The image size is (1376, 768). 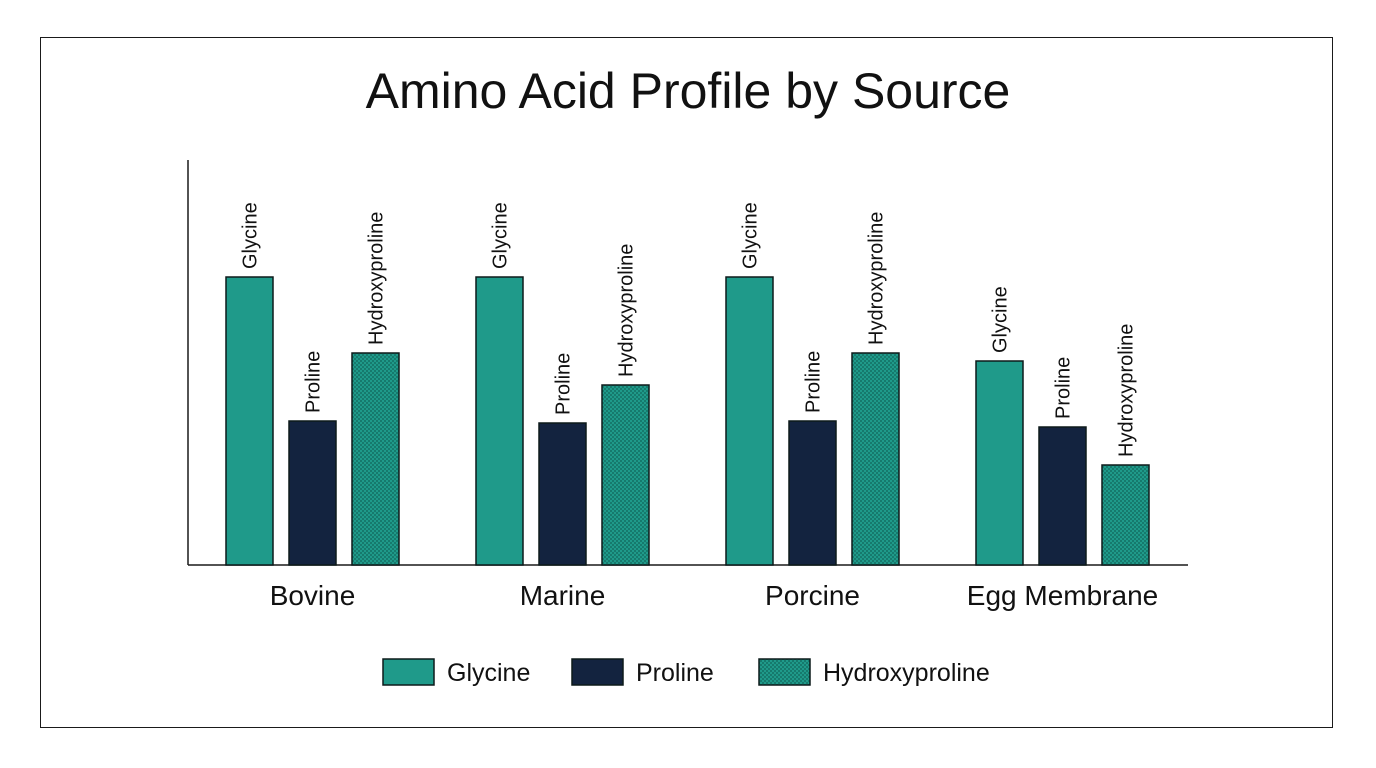 What do you see at coordinates (563, 595) in the screenshot?
I see `category-label-marine: Marine` at bounding box center [563, 595].